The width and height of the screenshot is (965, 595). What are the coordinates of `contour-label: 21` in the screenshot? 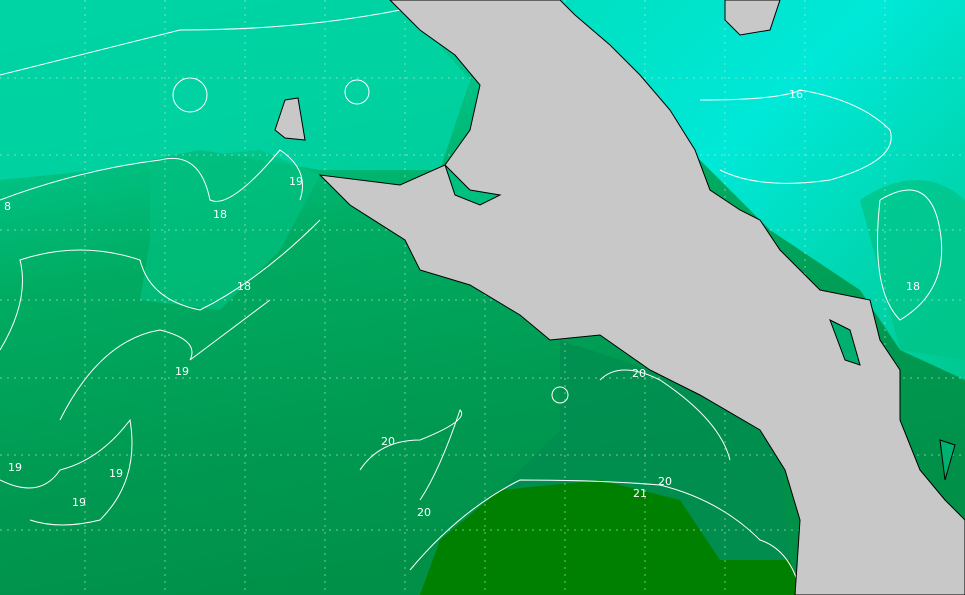 It's located at (640, 493).